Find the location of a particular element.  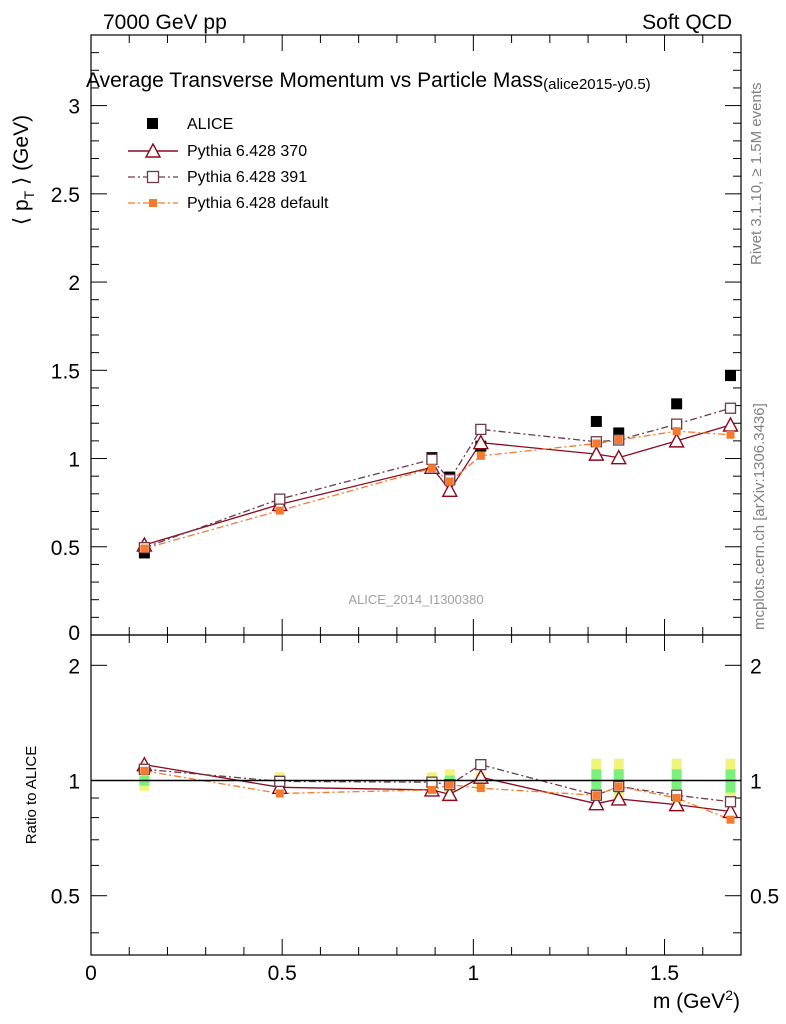

main-y-tick-label: 1 is located at coordinates (74, 460).